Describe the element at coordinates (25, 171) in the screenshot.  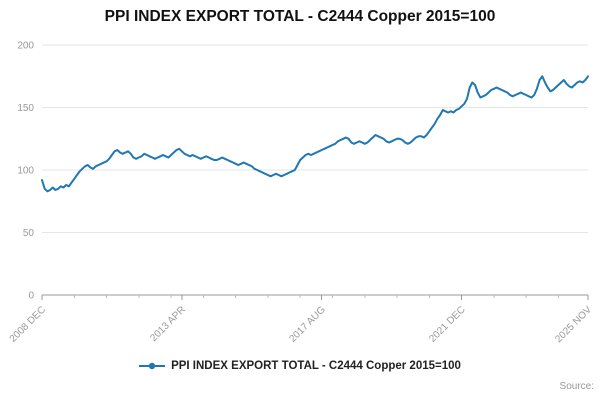
I see `y-tick-label: 100` at that location.